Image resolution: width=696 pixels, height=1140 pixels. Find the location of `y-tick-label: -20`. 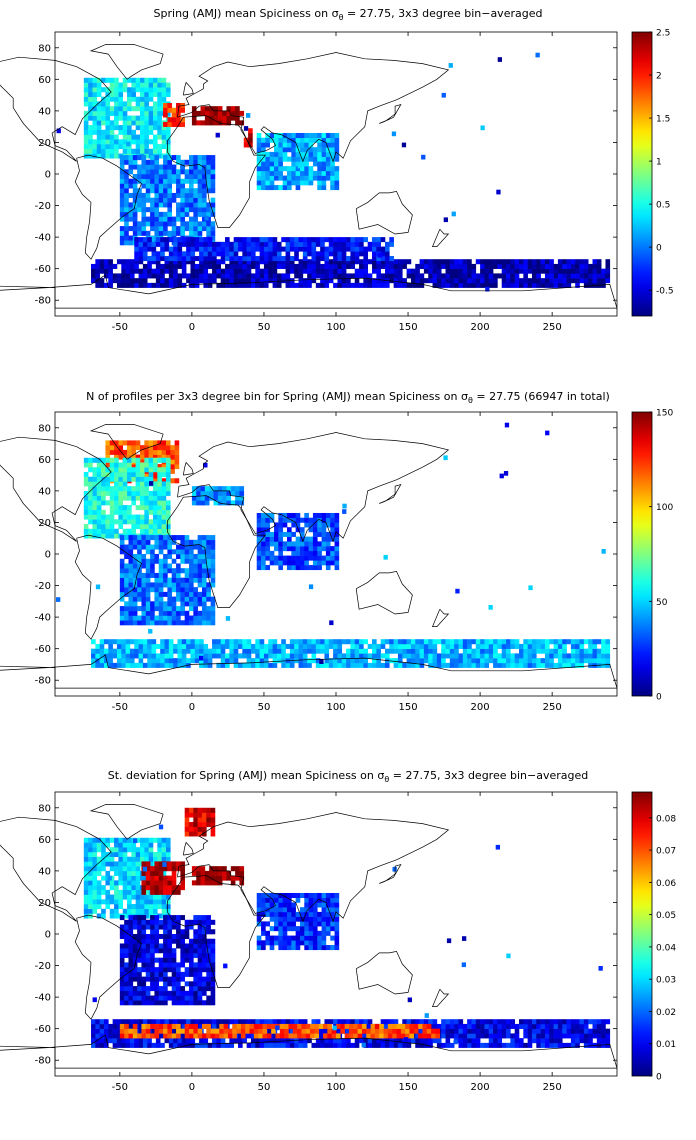

y-tick-label: -20 is located at coordinates (43, 586).